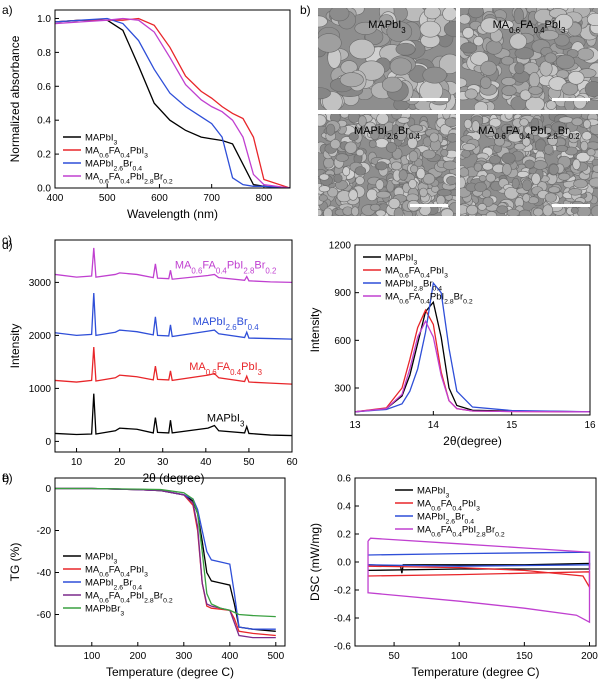  What do you see at coordinates (101, 140) in the screenshot?
I see `legend-label: MAPbI3` at bounding box center [101, 140].